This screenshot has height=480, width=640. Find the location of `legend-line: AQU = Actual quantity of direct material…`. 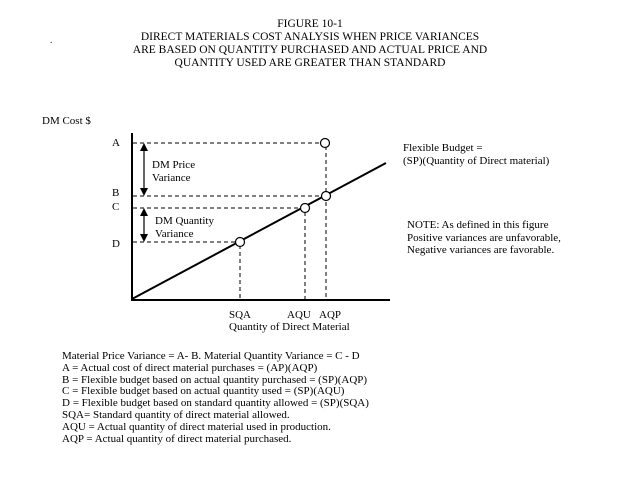

legend-line: AQU = Actual quantity of direct material… is located at coordinates (196, 426).